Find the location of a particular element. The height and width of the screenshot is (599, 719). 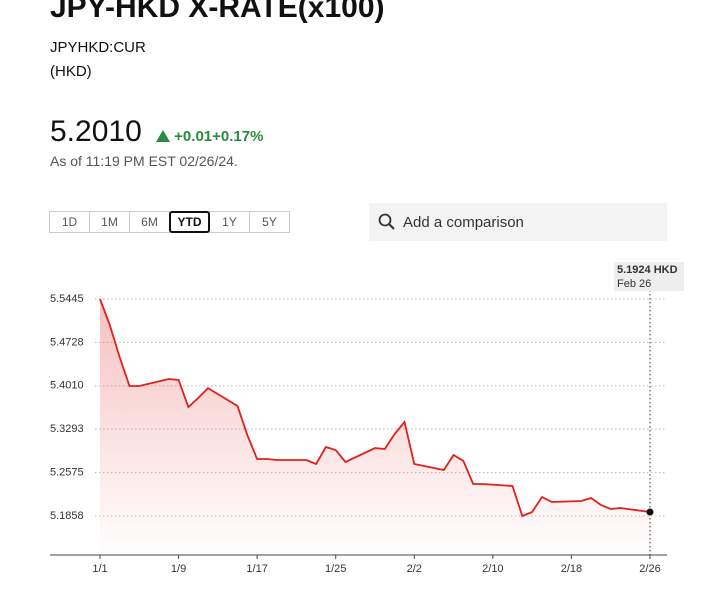

range-button: 6M is located at coordinates (149, 222).